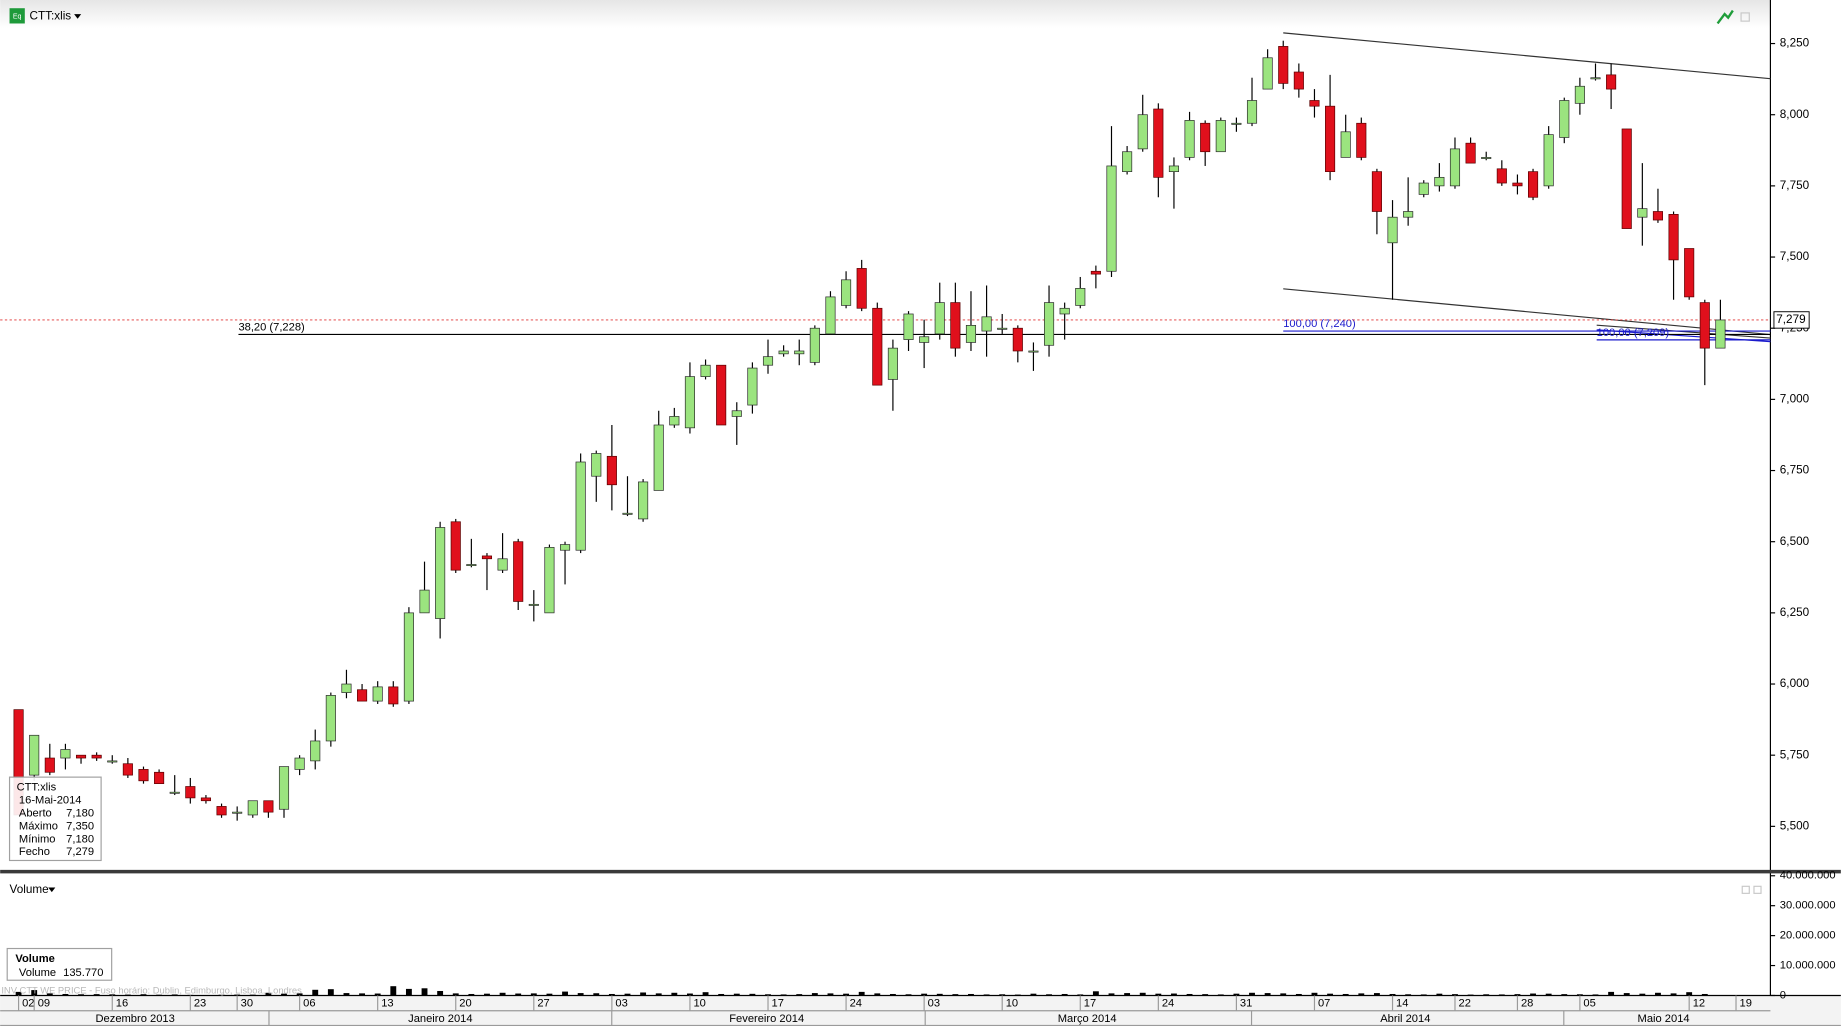  I want to click on tooltip-value: 7,180, so click(80, 813).